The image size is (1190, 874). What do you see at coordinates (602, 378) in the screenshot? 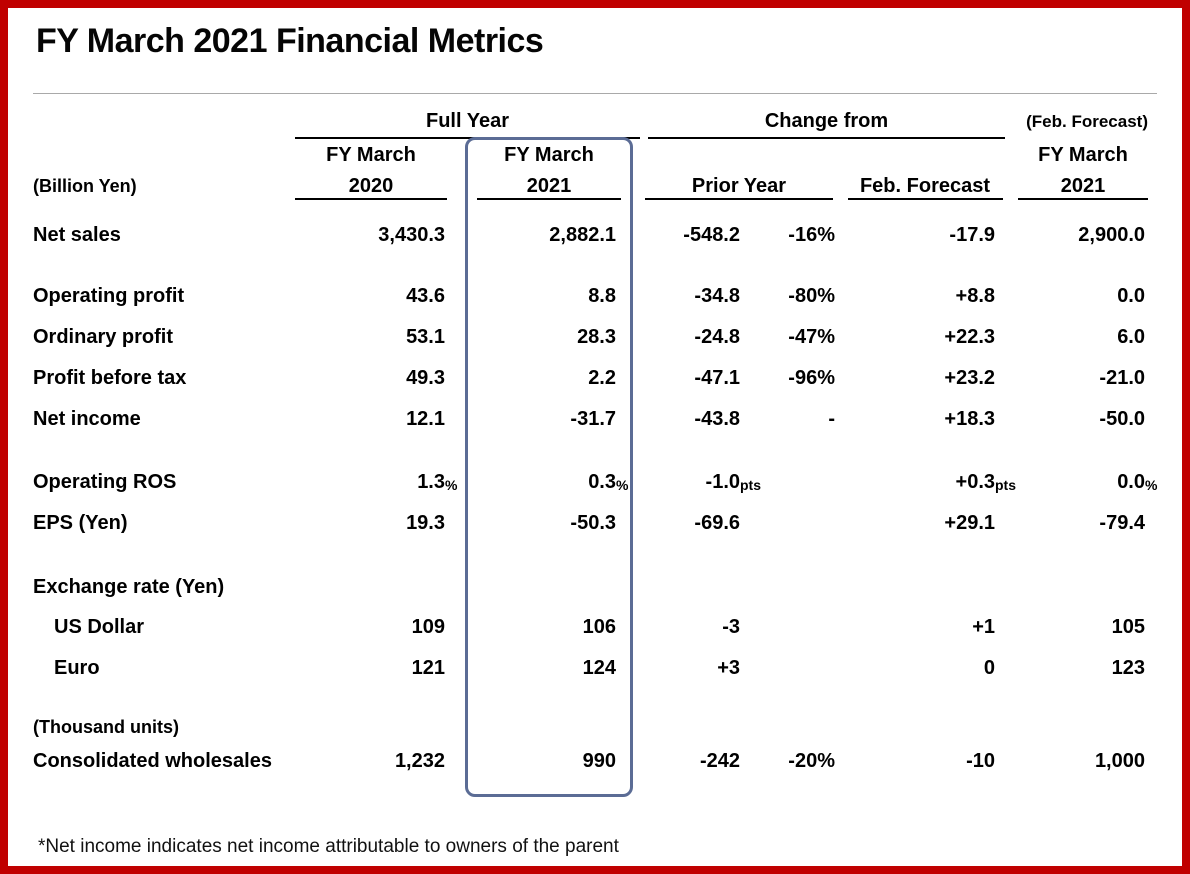
I see `cell-fy2021: 2.2` at bounding box center [602, 378].